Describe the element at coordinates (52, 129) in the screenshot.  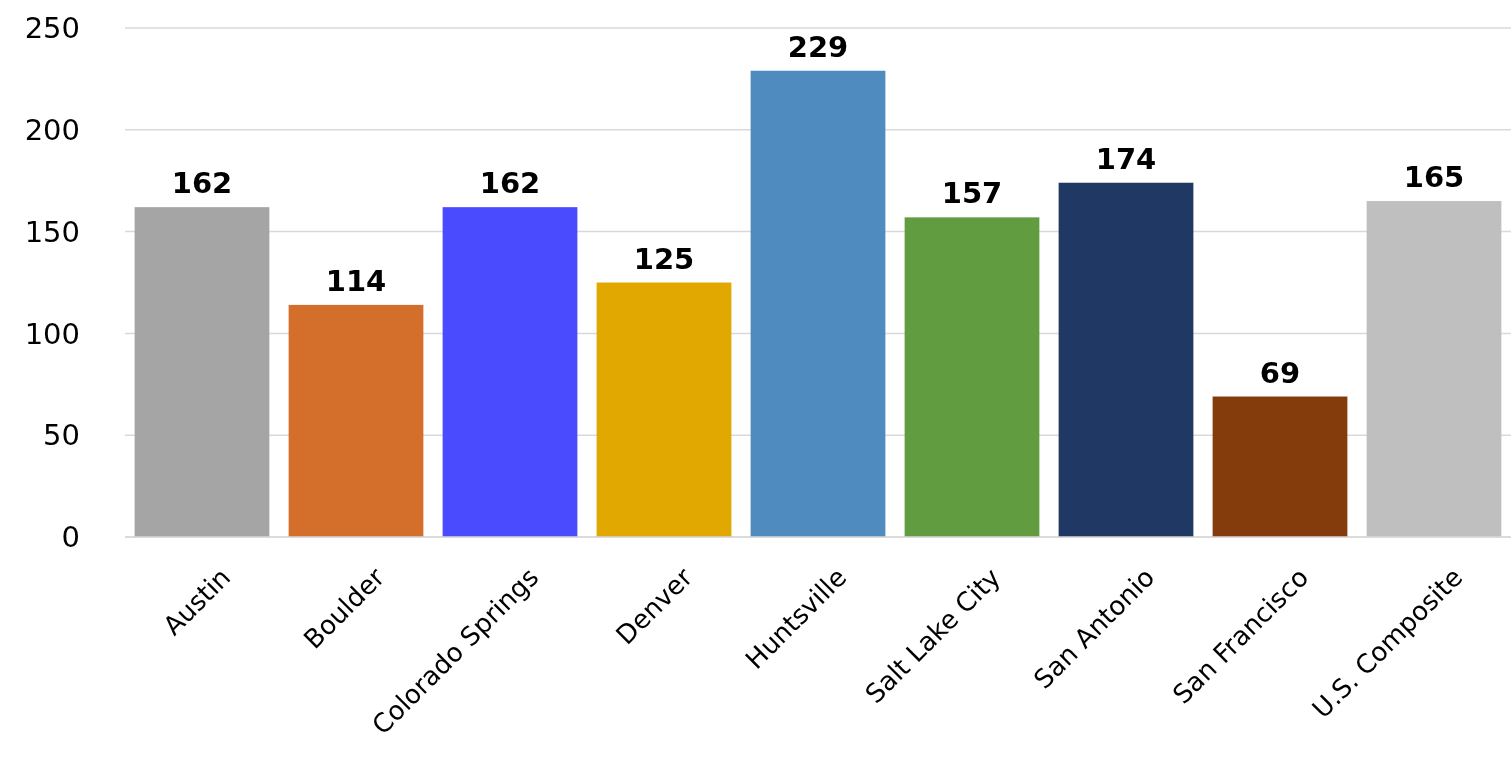
I see `y-tick-label: 200` at that location.